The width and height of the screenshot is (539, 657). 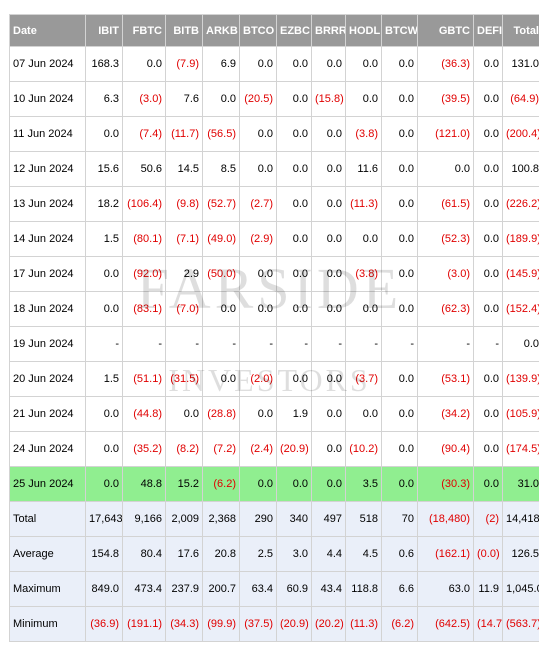 What do you see at coordinates (328, 519) in the screenshot?
I see `value-cell: 497` at bounding box center [328, 519].